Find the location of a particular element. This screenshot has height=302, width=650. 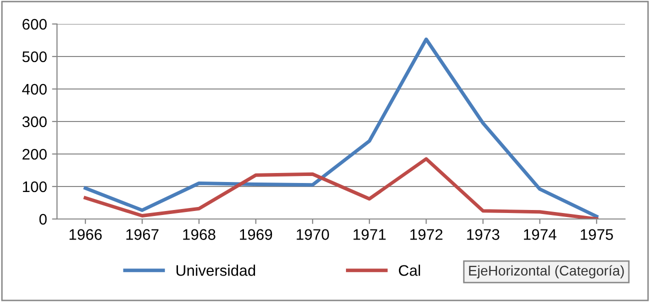

legend-label: Cal is located at coordinates (409, 270).